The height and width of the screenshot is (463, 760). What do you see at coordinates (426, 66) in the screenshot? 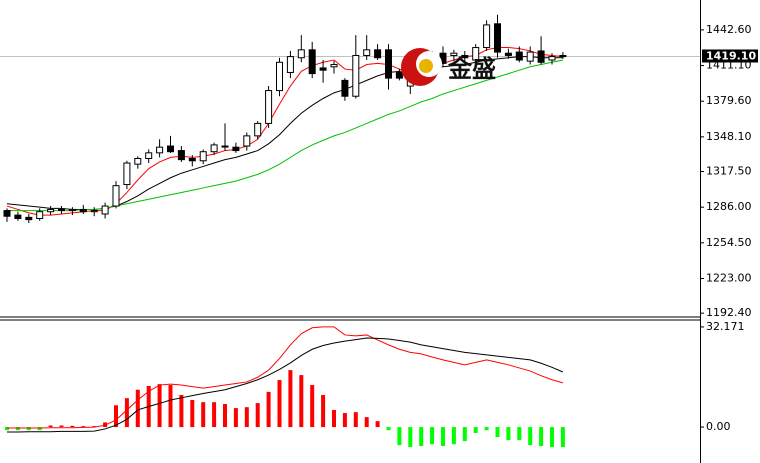
I see `logo-coin` at bounding box center [426, 66].